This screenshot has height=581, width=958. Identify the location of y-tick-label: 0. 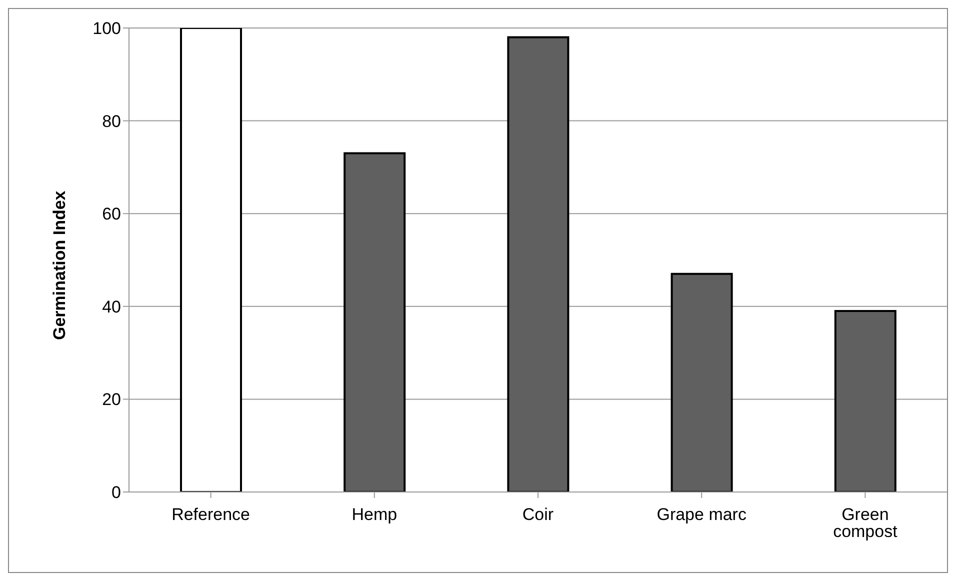
(116, 492).